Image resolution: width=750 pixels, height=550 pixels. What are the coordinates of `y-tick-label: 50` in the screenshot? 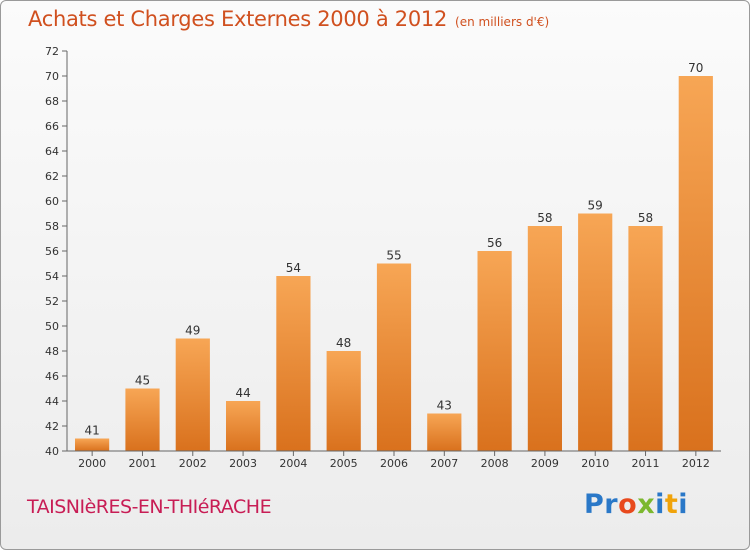 It's located at (52, 326).